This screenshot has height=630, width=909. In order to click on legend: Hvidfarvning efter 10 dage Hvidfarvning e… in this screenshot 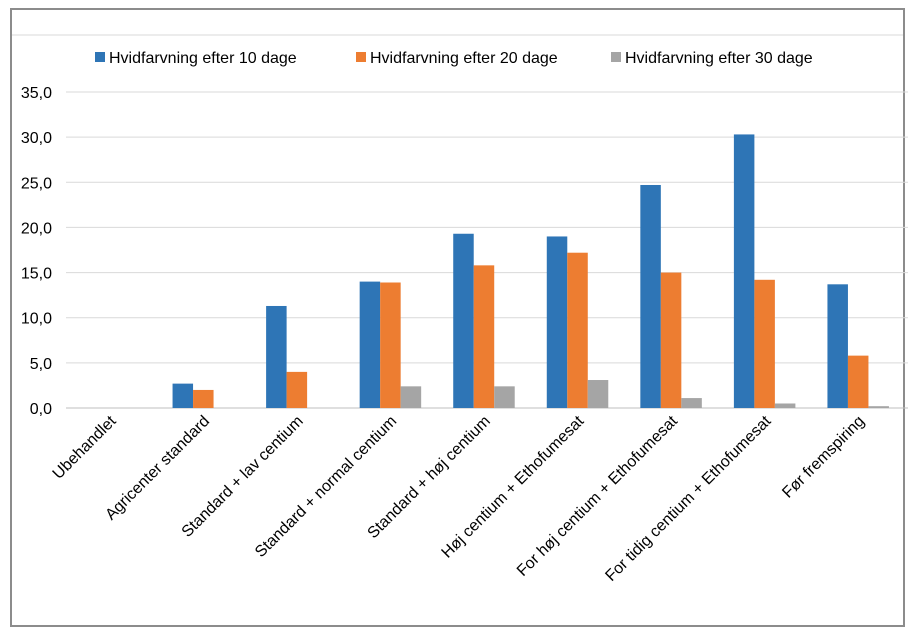, I will do `click(454, 58)`.